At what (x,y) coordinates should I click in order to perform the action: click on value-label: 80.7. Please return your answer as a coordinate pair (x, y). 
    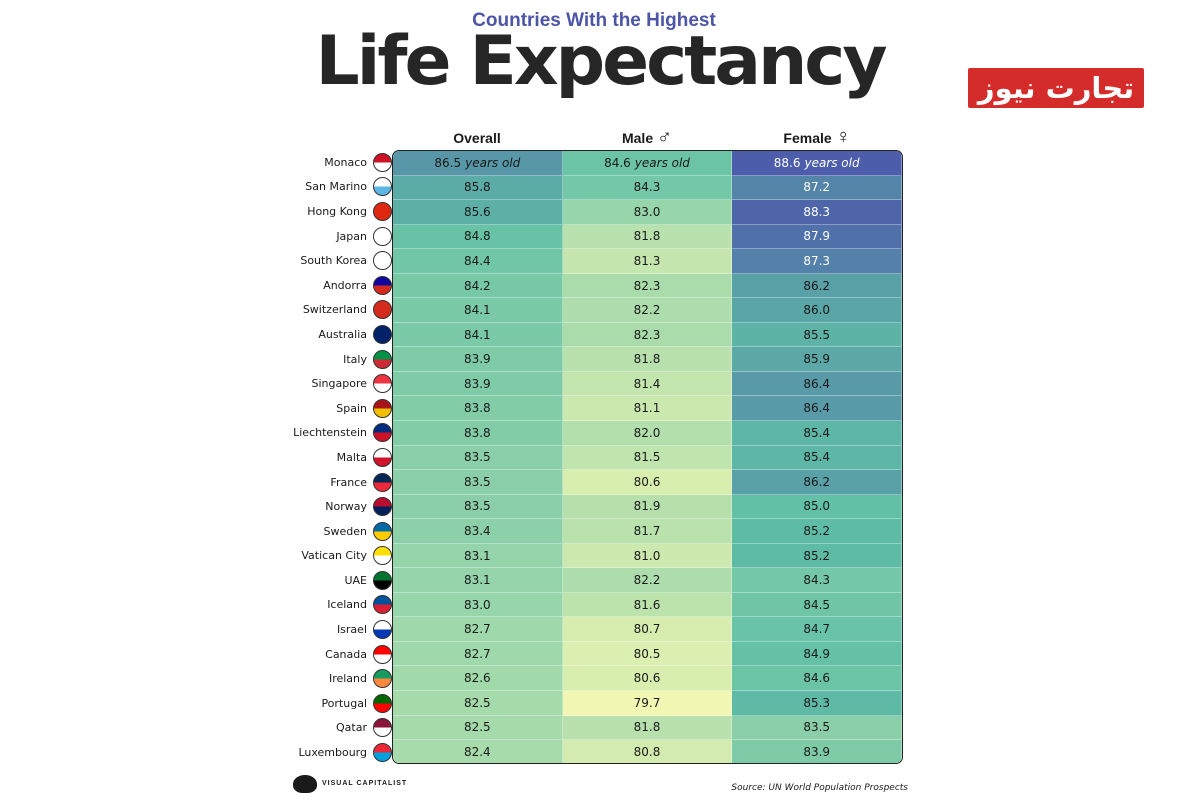
    Looking at the image, I should click on (647, 629).